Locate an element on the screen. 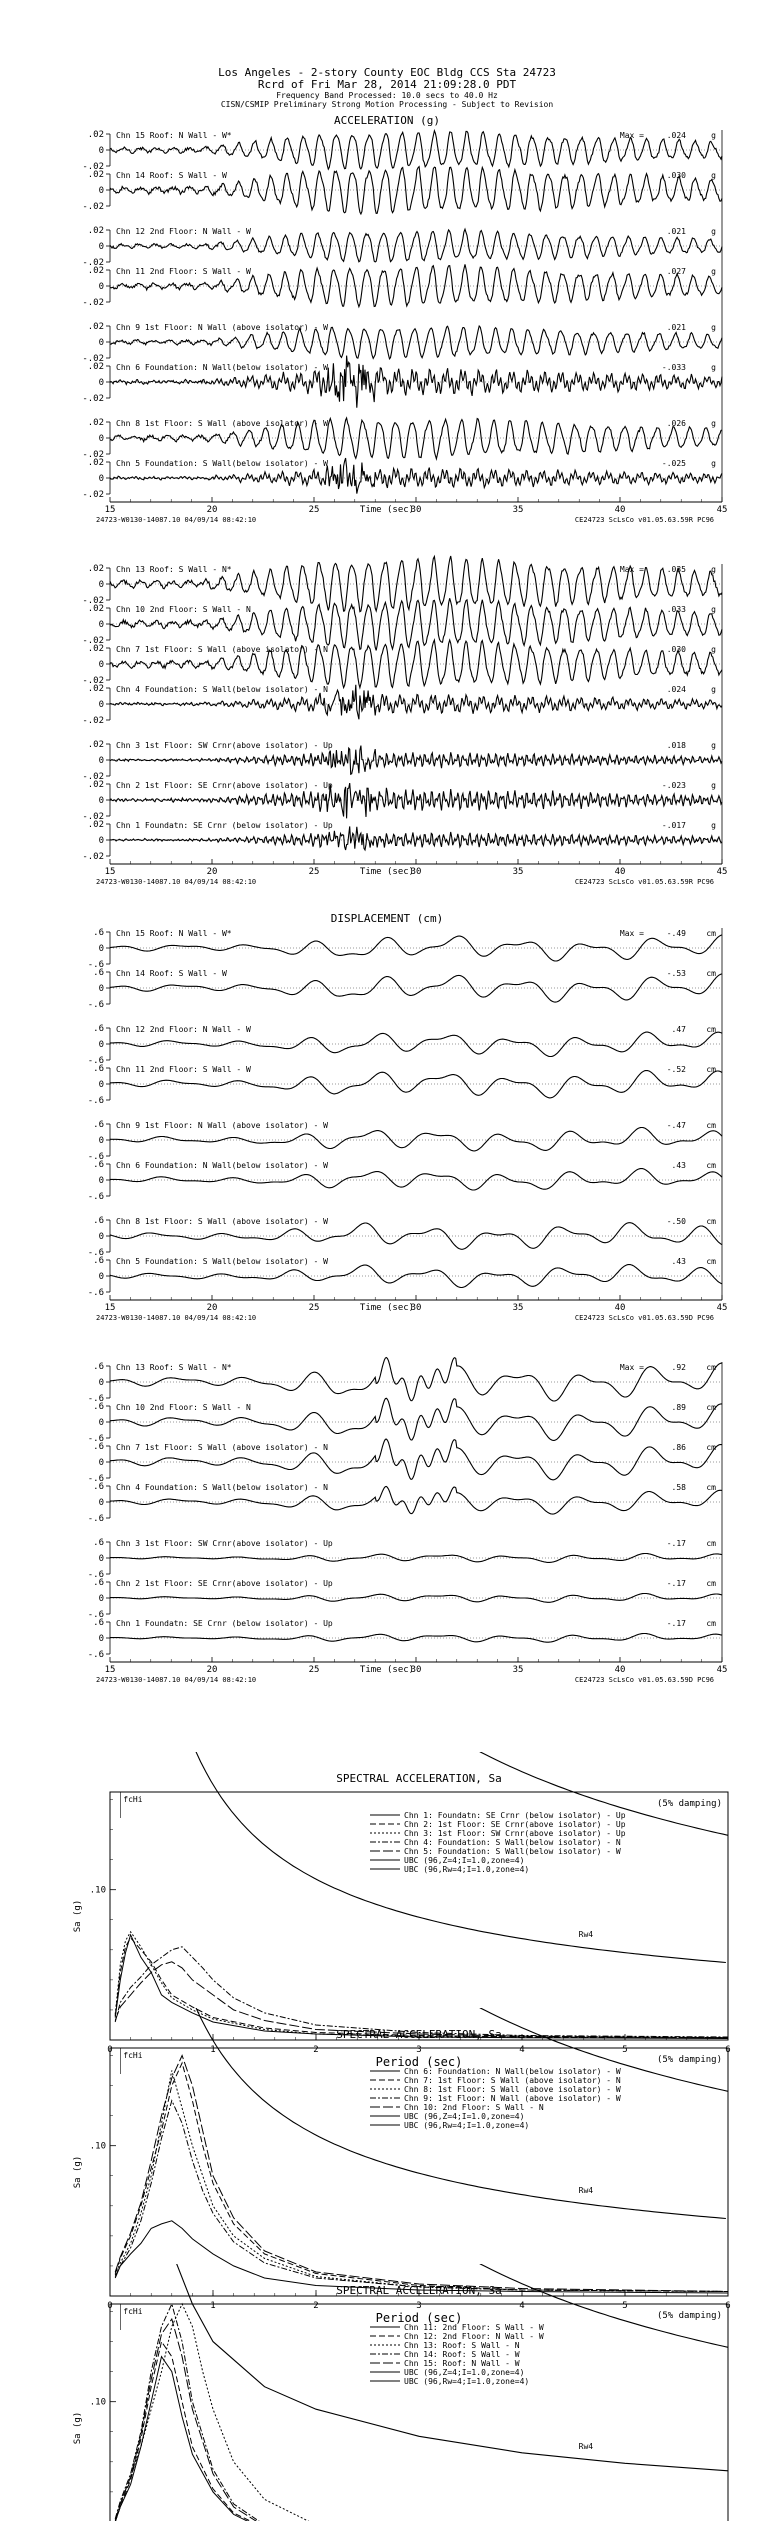 This screenshot has width=774, height=2521. y-axis-label: Sa (g) is located at coordinates (78, 2172).